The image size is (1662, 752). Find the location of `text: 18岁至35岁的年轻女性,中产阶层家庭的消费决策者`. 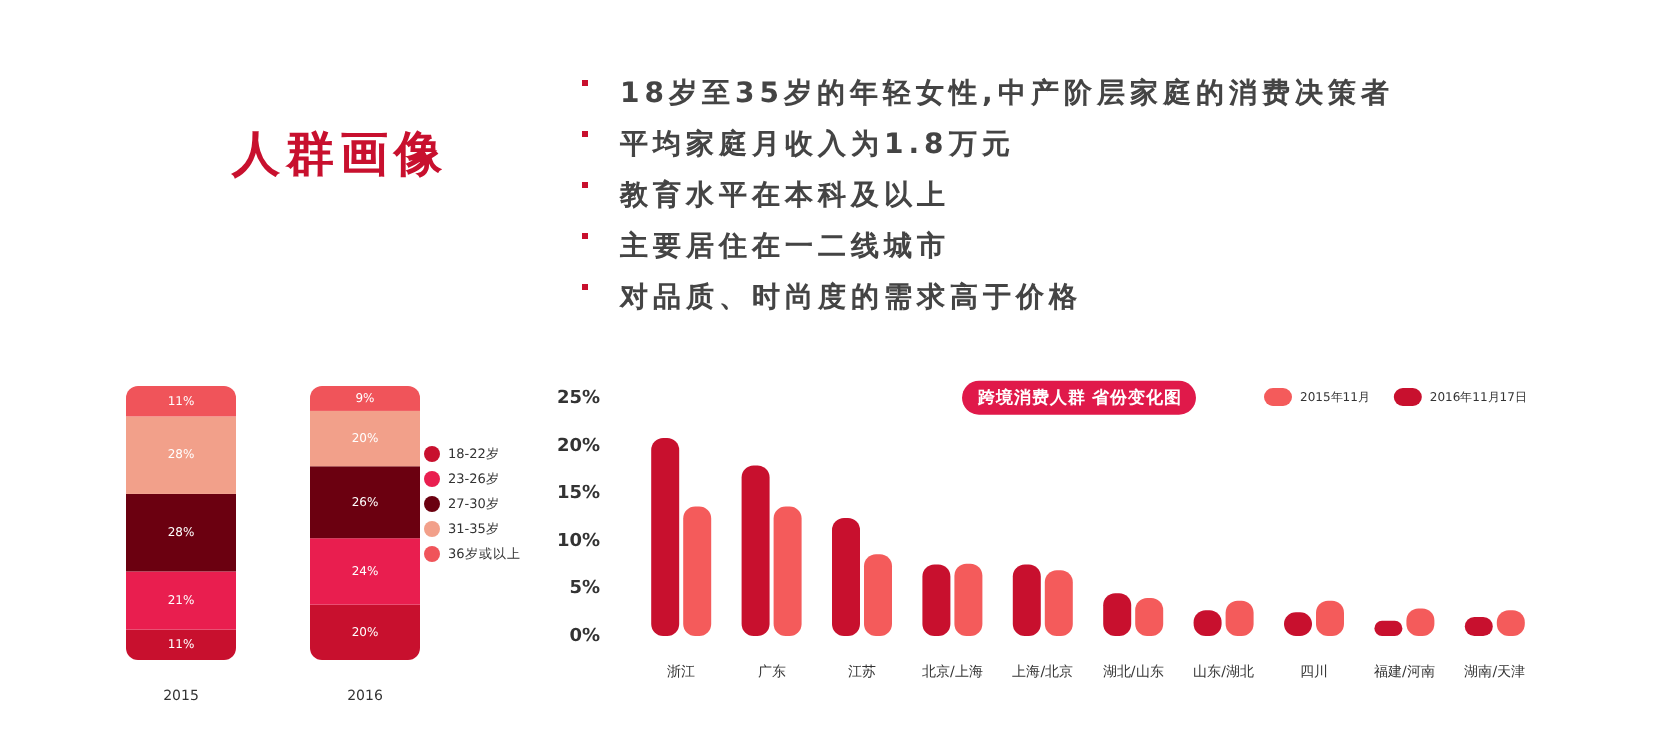

text: 18岁至35岁的年轻女性,中产阶层家庭的消费决策者 is located at coordinates (1007, 92).